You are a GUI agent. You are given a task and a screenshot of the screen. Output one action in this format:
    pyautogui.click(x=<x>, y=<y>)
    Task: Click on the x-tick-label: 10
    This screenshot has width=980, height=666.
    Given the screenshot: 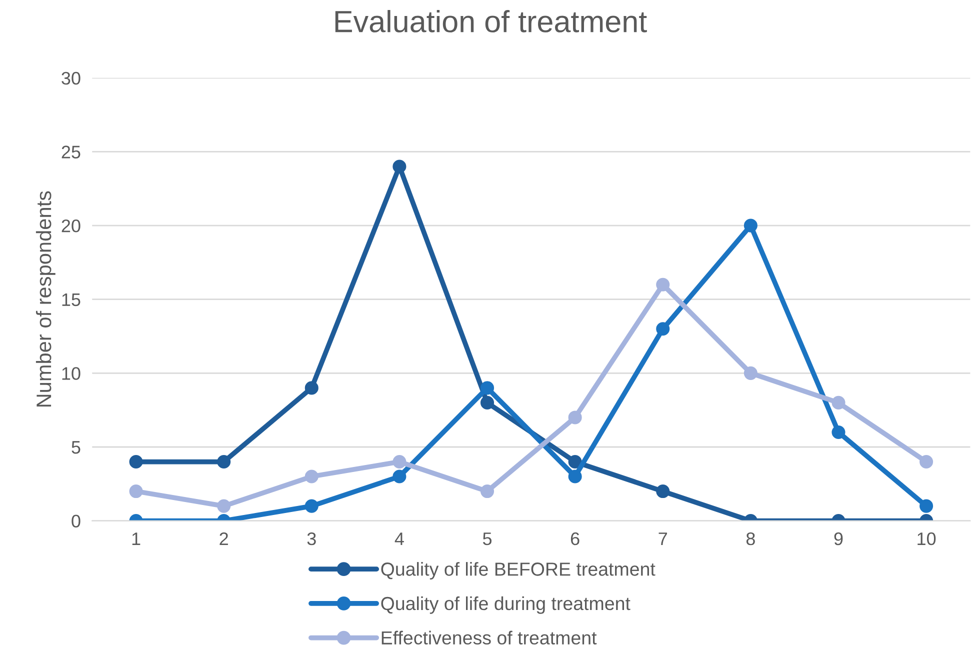 What is the action you would take?
    pyautogui.click(x=927, y=539)
    